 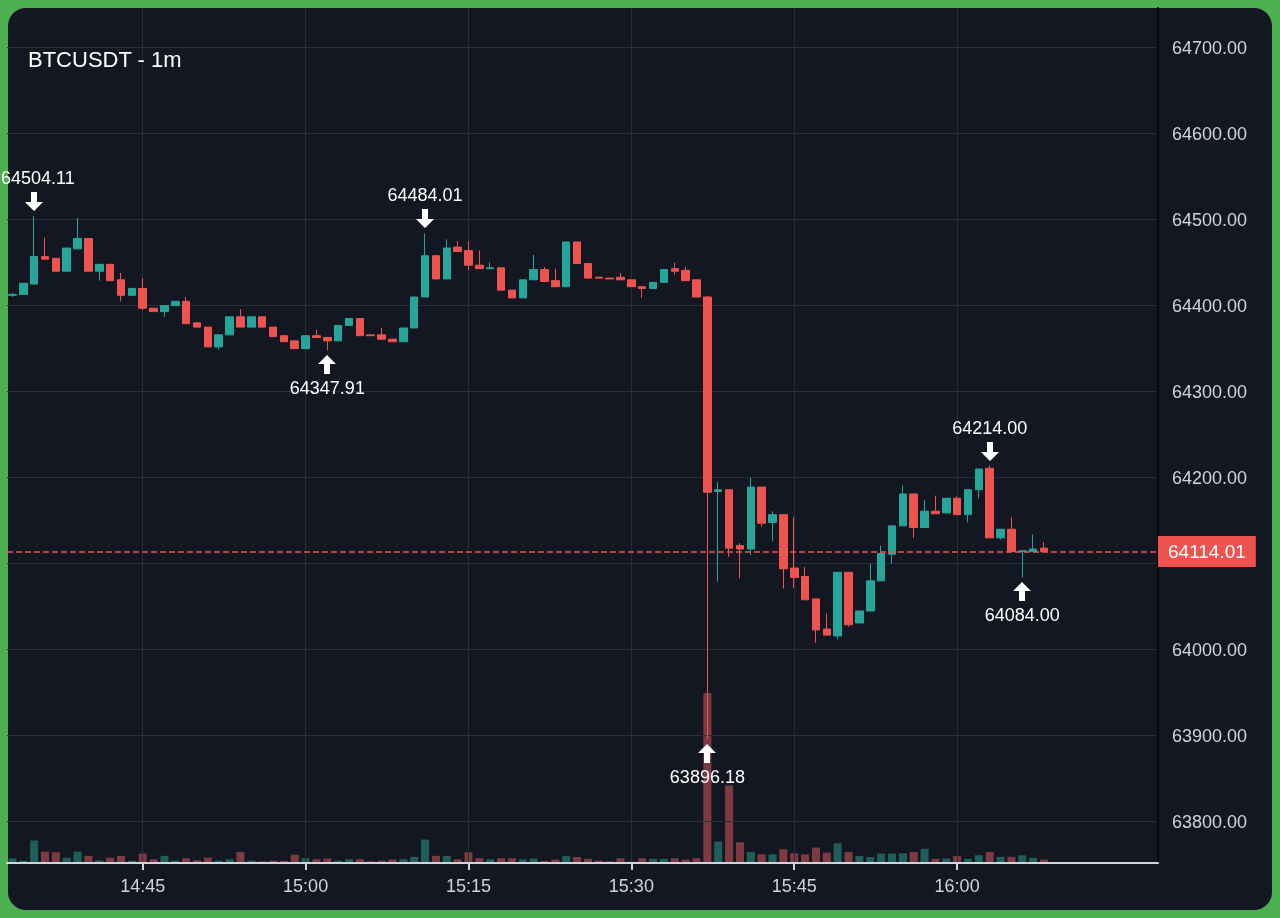 What do you see at coordinates (957, 886) in the screenshot?
I see `x-tick-label: 16:00` at bounding box center [957, 886].